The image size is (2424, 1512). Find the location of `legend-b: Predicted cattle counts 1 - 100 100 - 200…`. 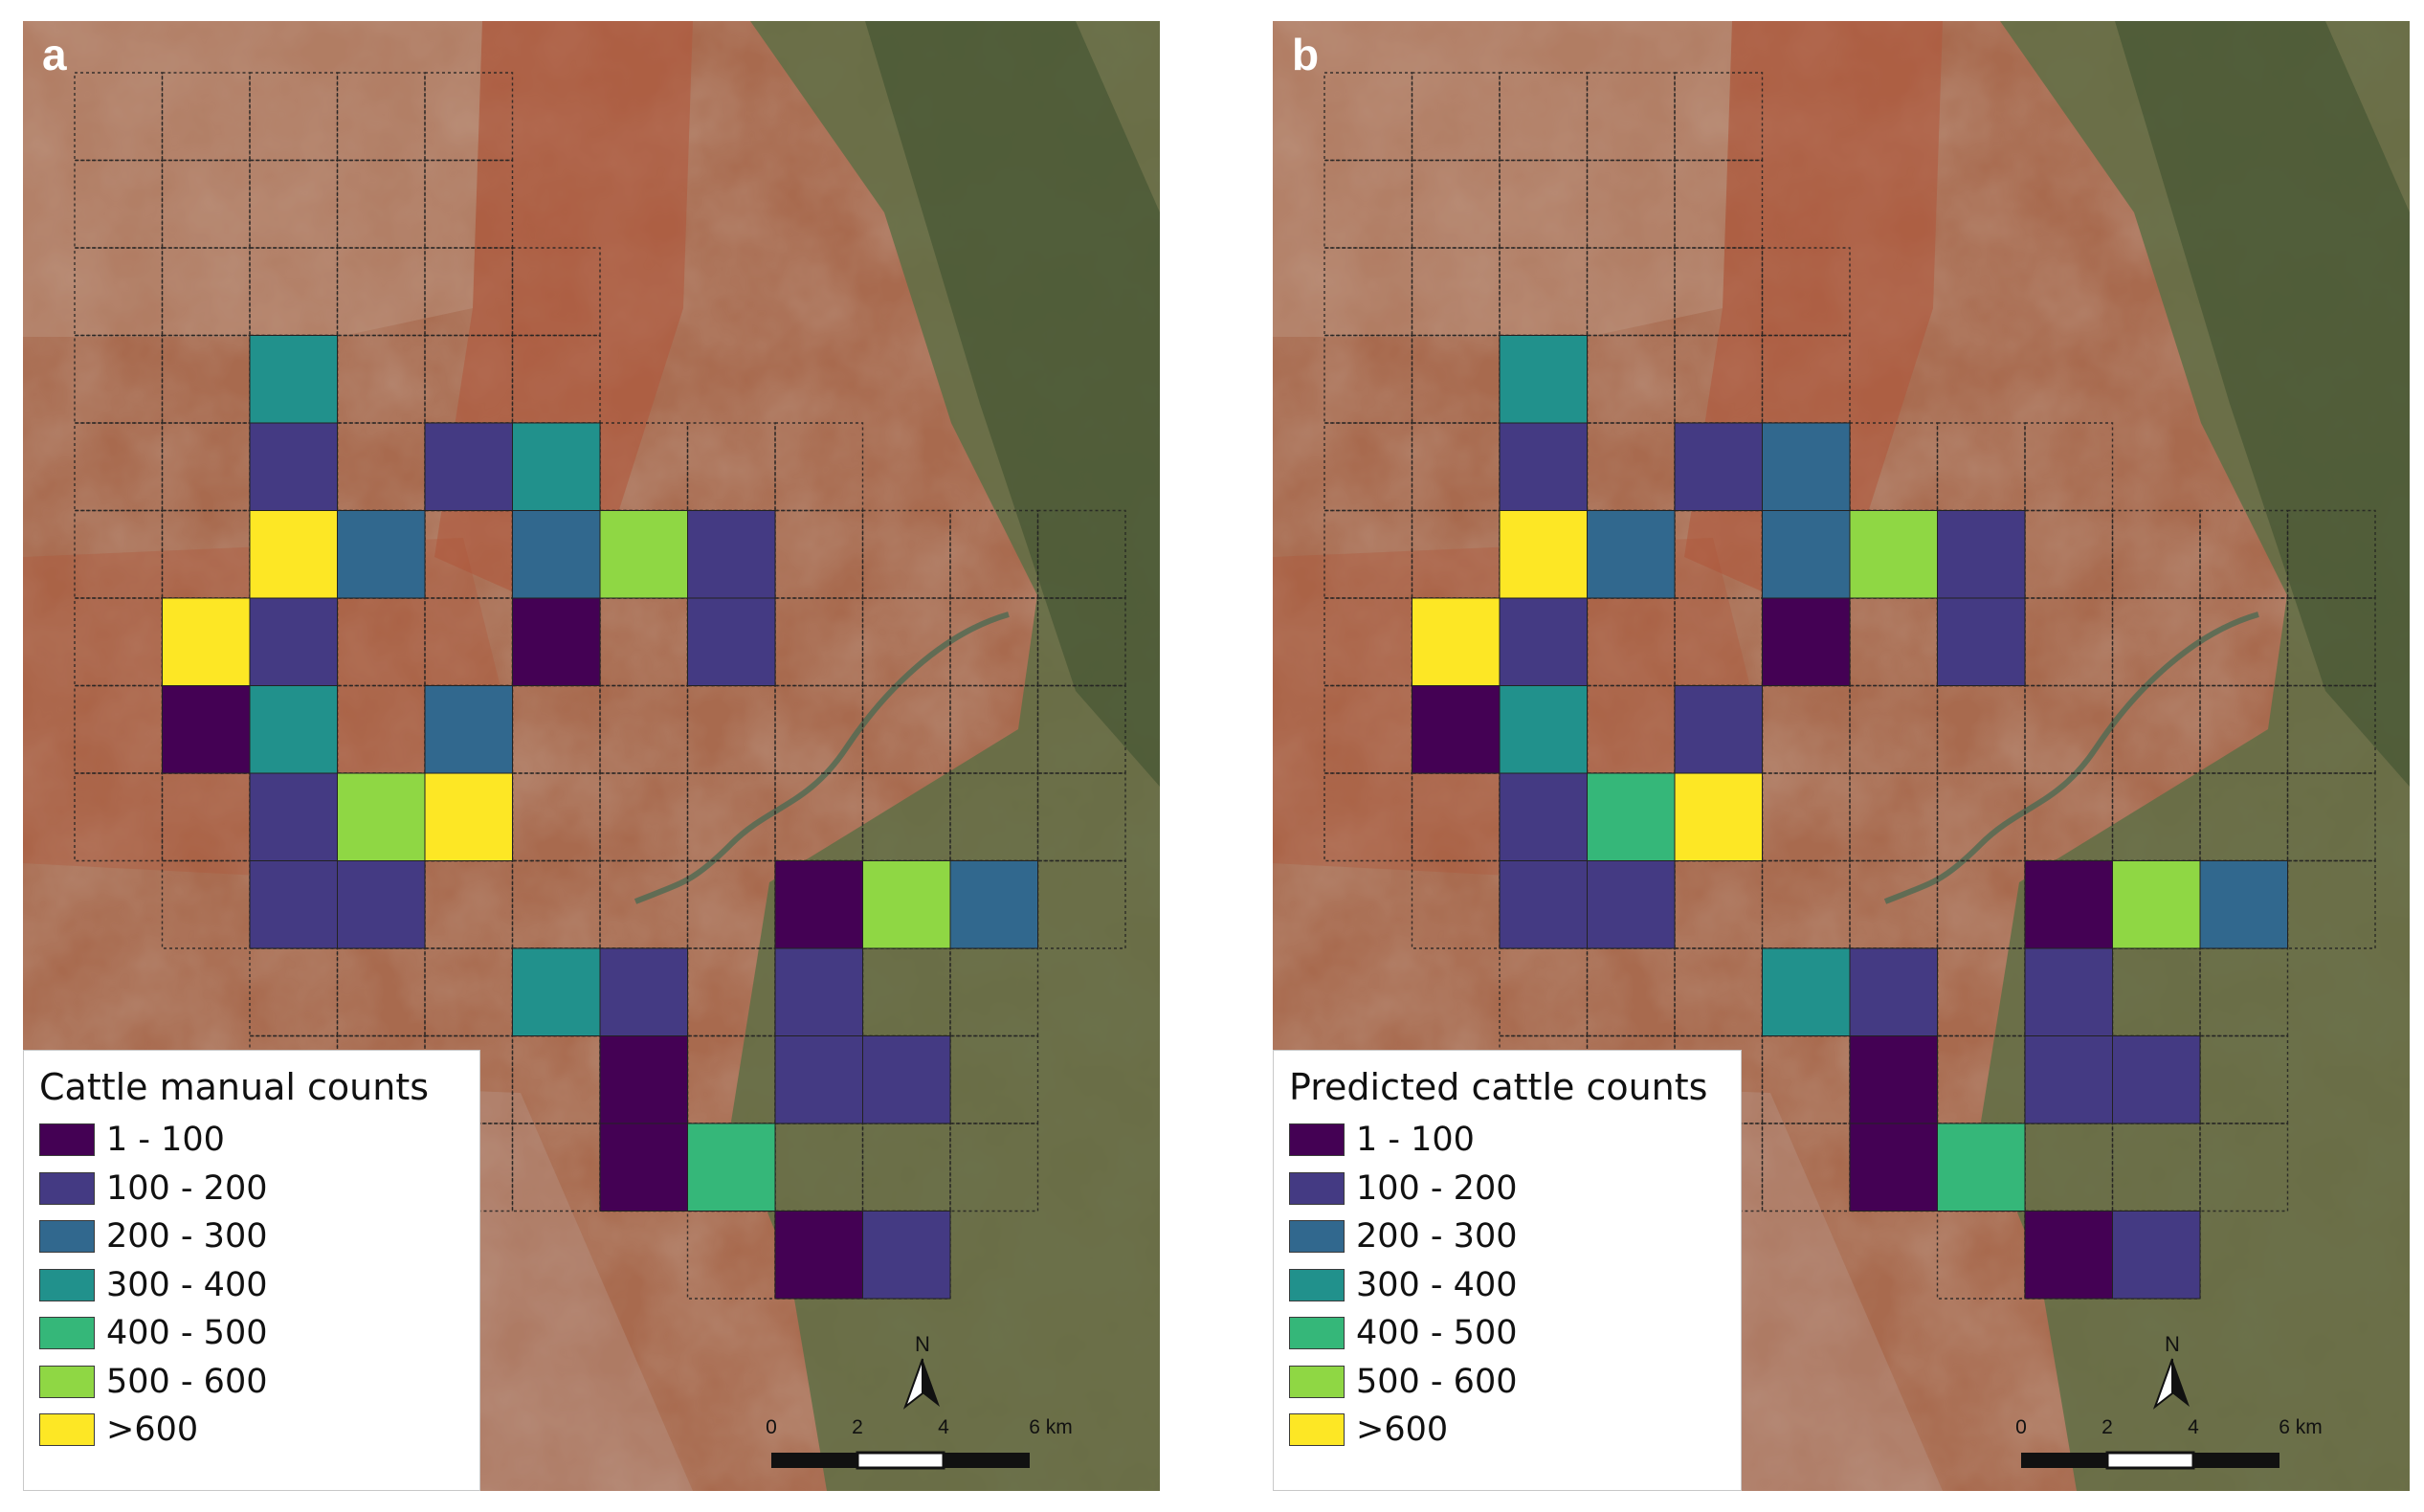

legend-b: Predicted cattle counts 1 - 100 100 - 200… is located at coordinates (1507, 1270).